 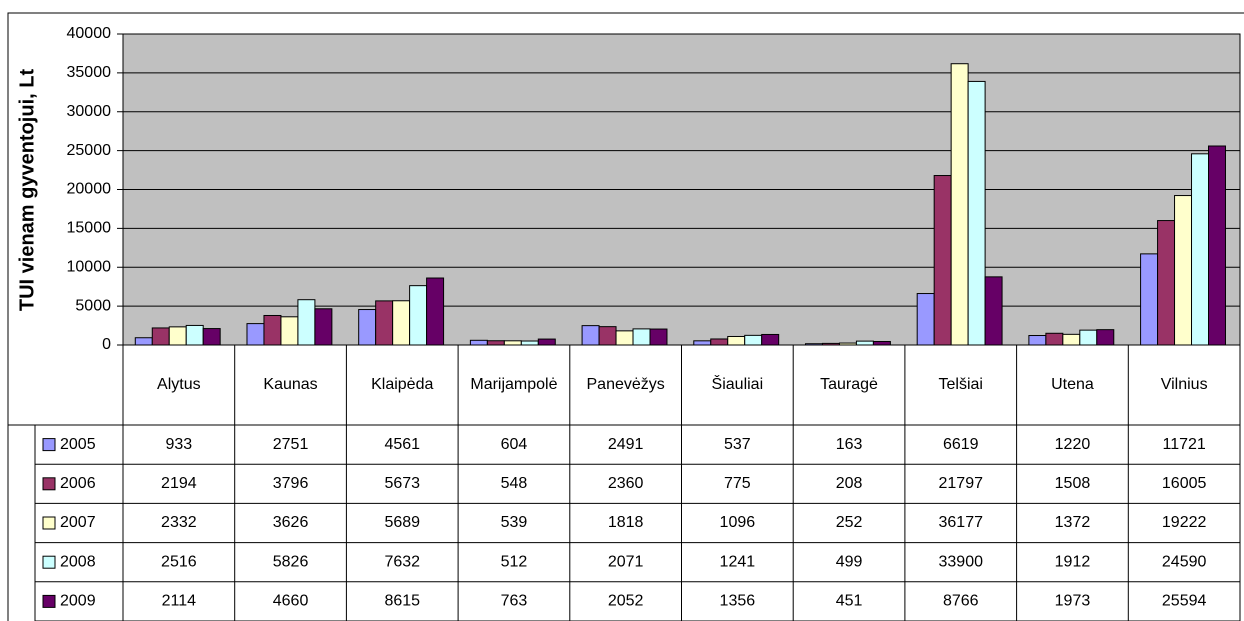 I want to click on legend-label: 2007, so click(x=78, y=522).